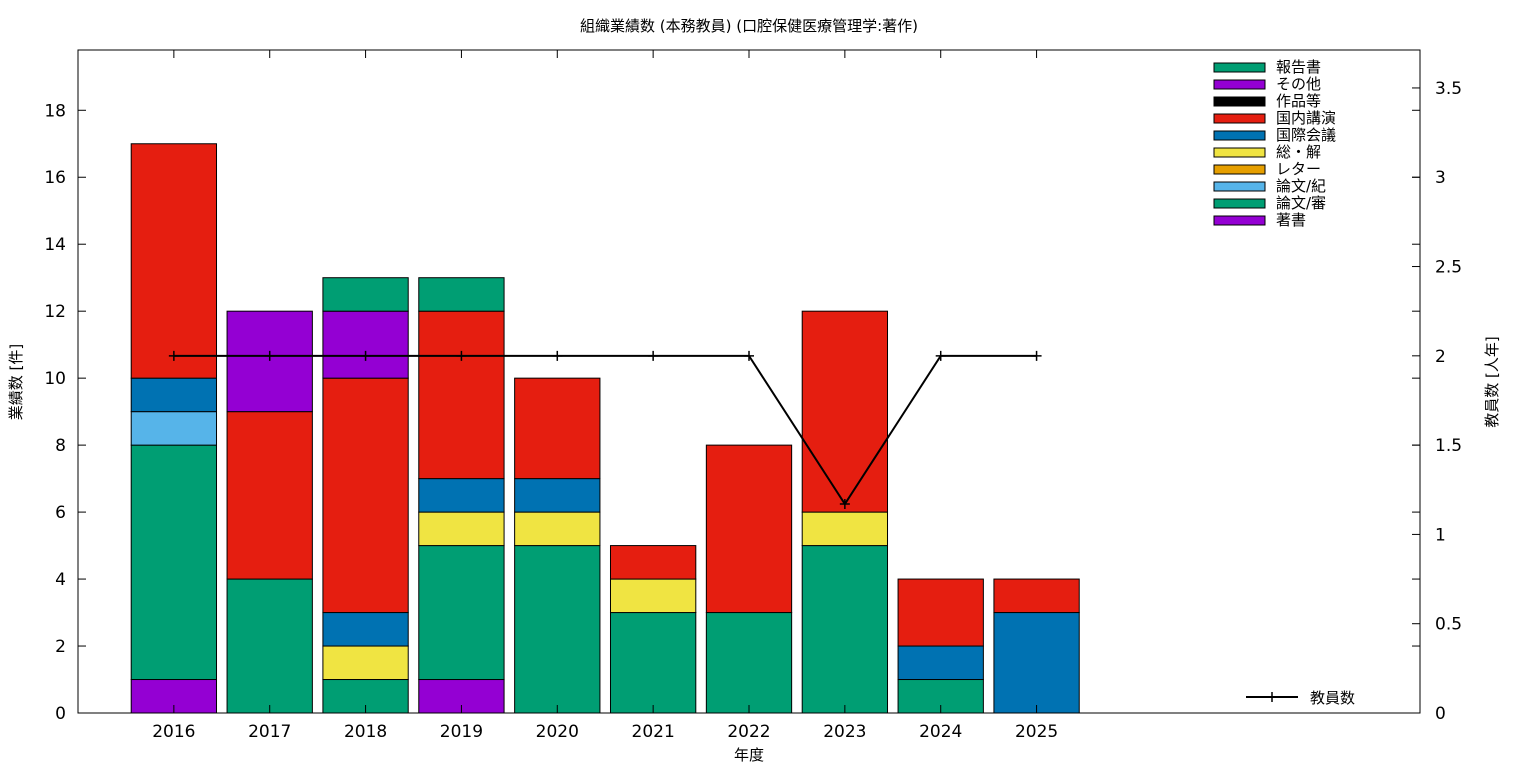  Describe the element at coordinates (1440, 535) in the screenshot. I see `y2-tick-label: 1` at that location.